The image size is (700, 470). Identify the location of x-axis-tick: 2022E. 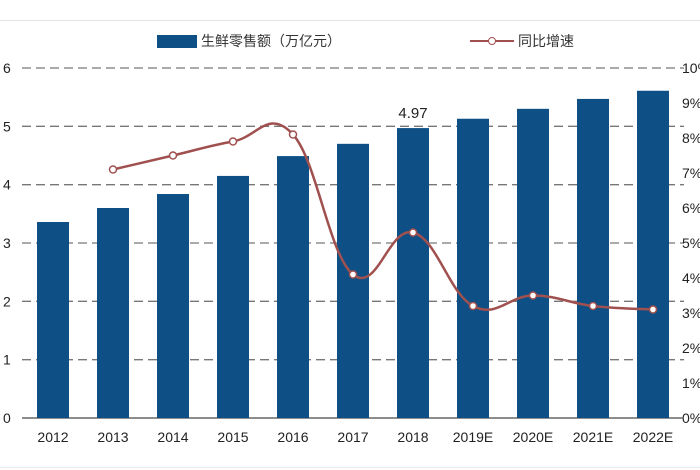
(653, 437).